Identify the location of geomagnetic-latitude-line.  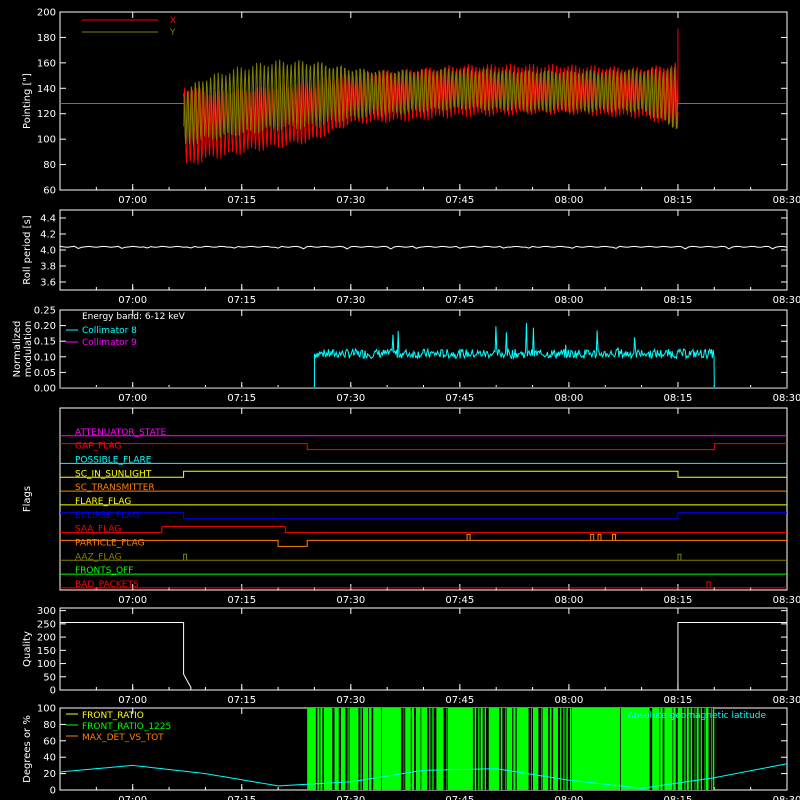
(423, 776).